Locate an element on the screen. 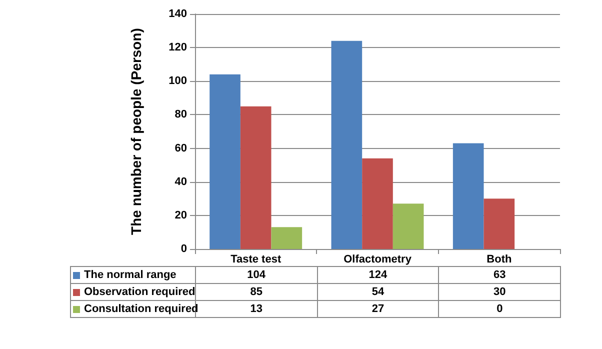  legend-label: The normal range is located at coordinates (133, 275).